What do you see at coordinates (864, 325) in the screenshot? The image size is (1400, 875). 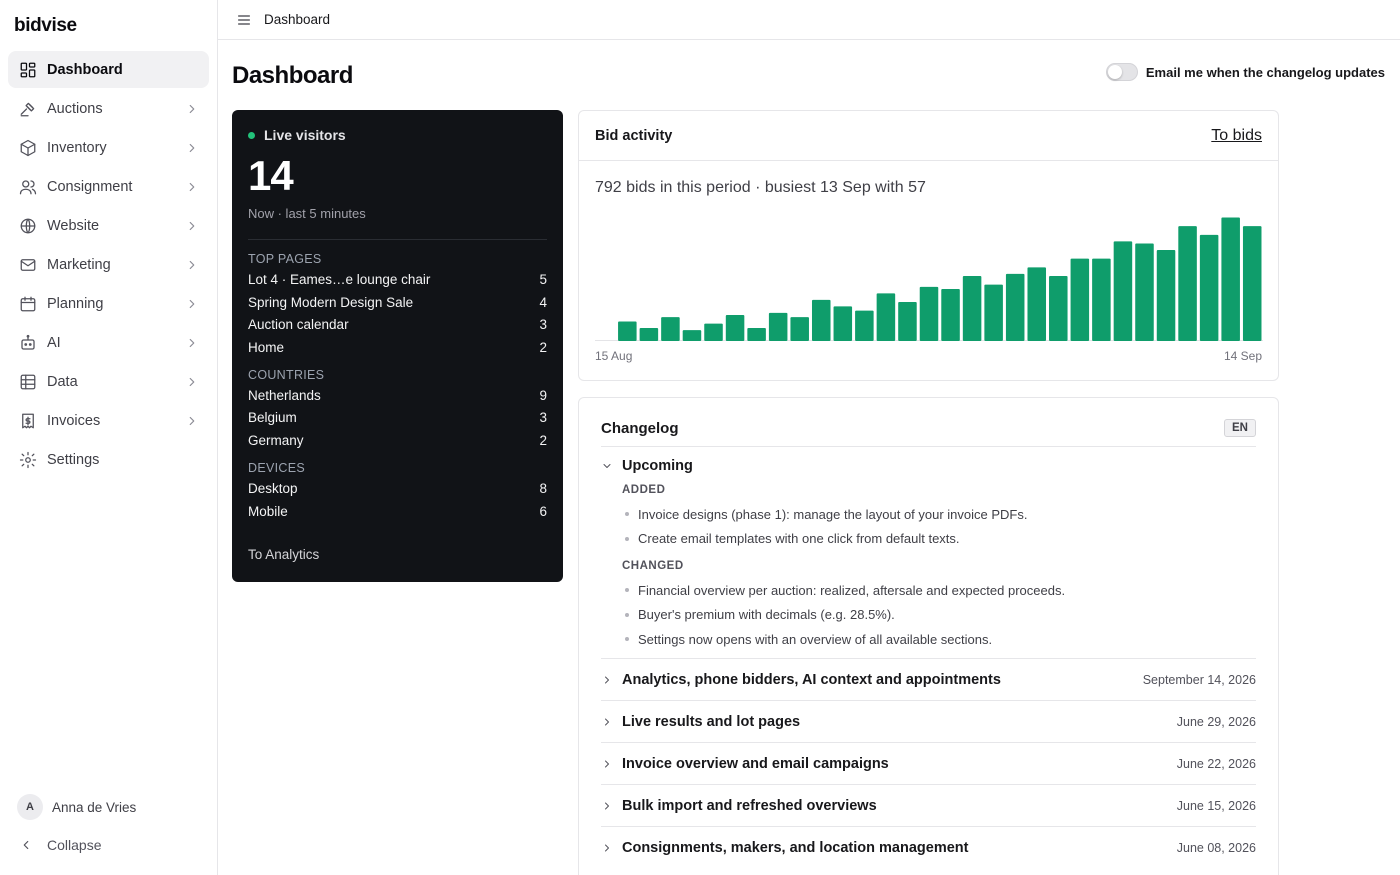 I see `bid-bar-27-aug` at bounding box center [864, 325].